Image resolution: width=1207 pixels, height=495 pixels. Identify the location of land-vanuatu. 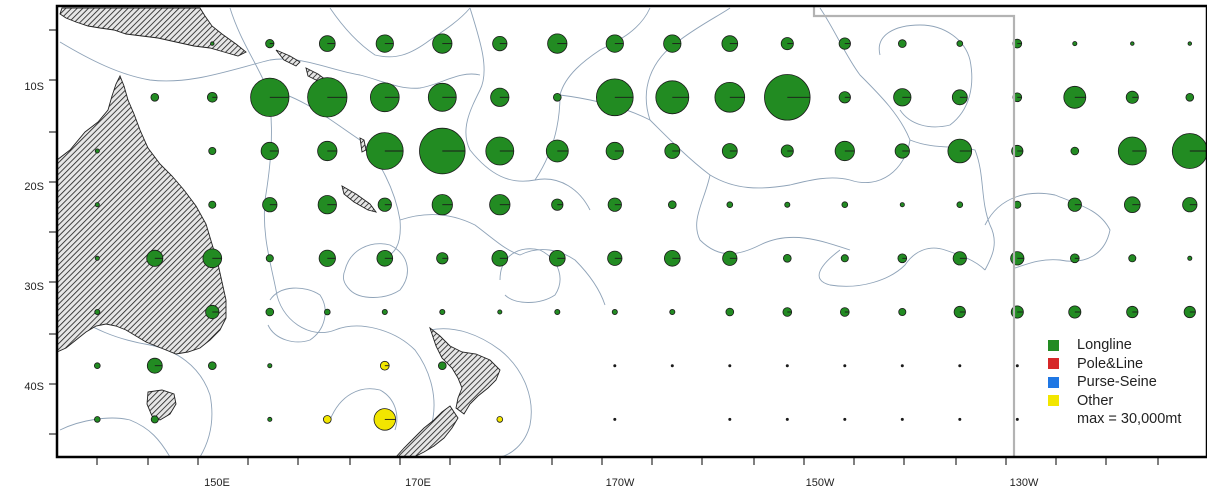
(363, 145).